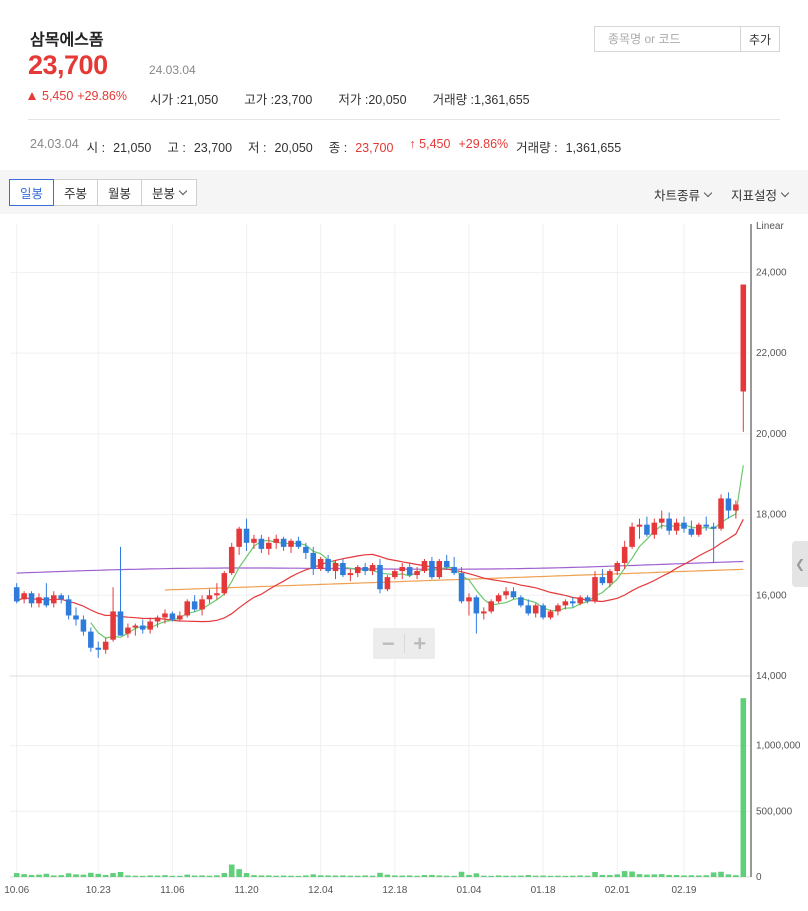  I want to click on change-amount: 5,450, so click(58, 96).